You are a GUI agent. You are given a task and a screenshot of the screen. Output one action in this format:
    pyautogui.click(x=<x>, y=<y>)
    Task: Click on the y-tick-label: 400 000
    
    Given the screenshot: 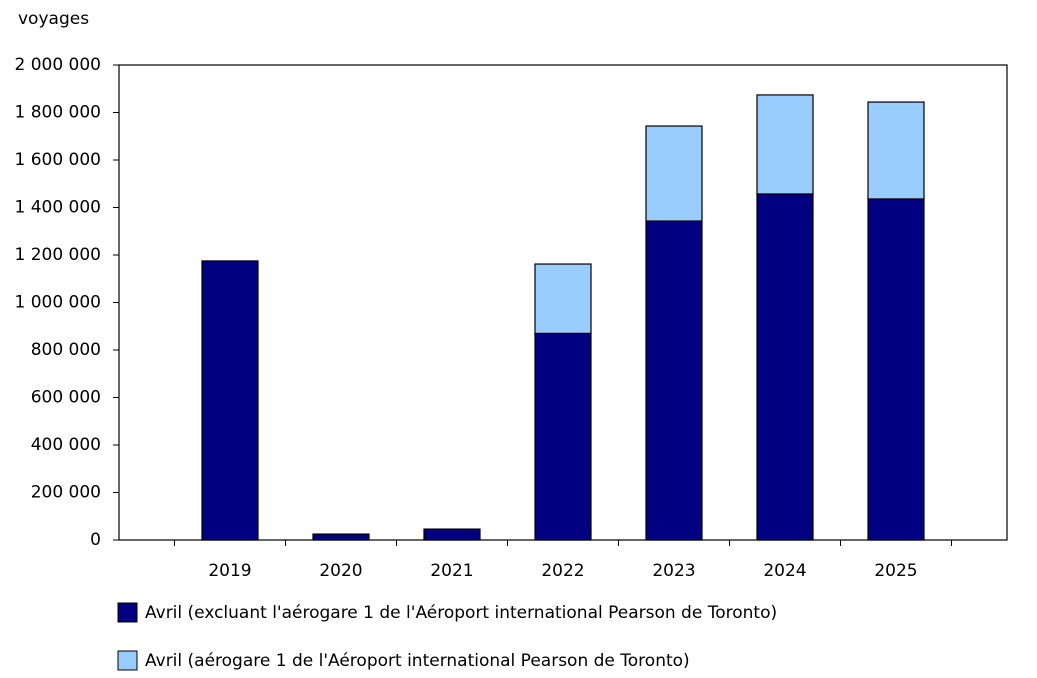 What is the action you would take?
    pyautogui.click(x=66, y=445)
    